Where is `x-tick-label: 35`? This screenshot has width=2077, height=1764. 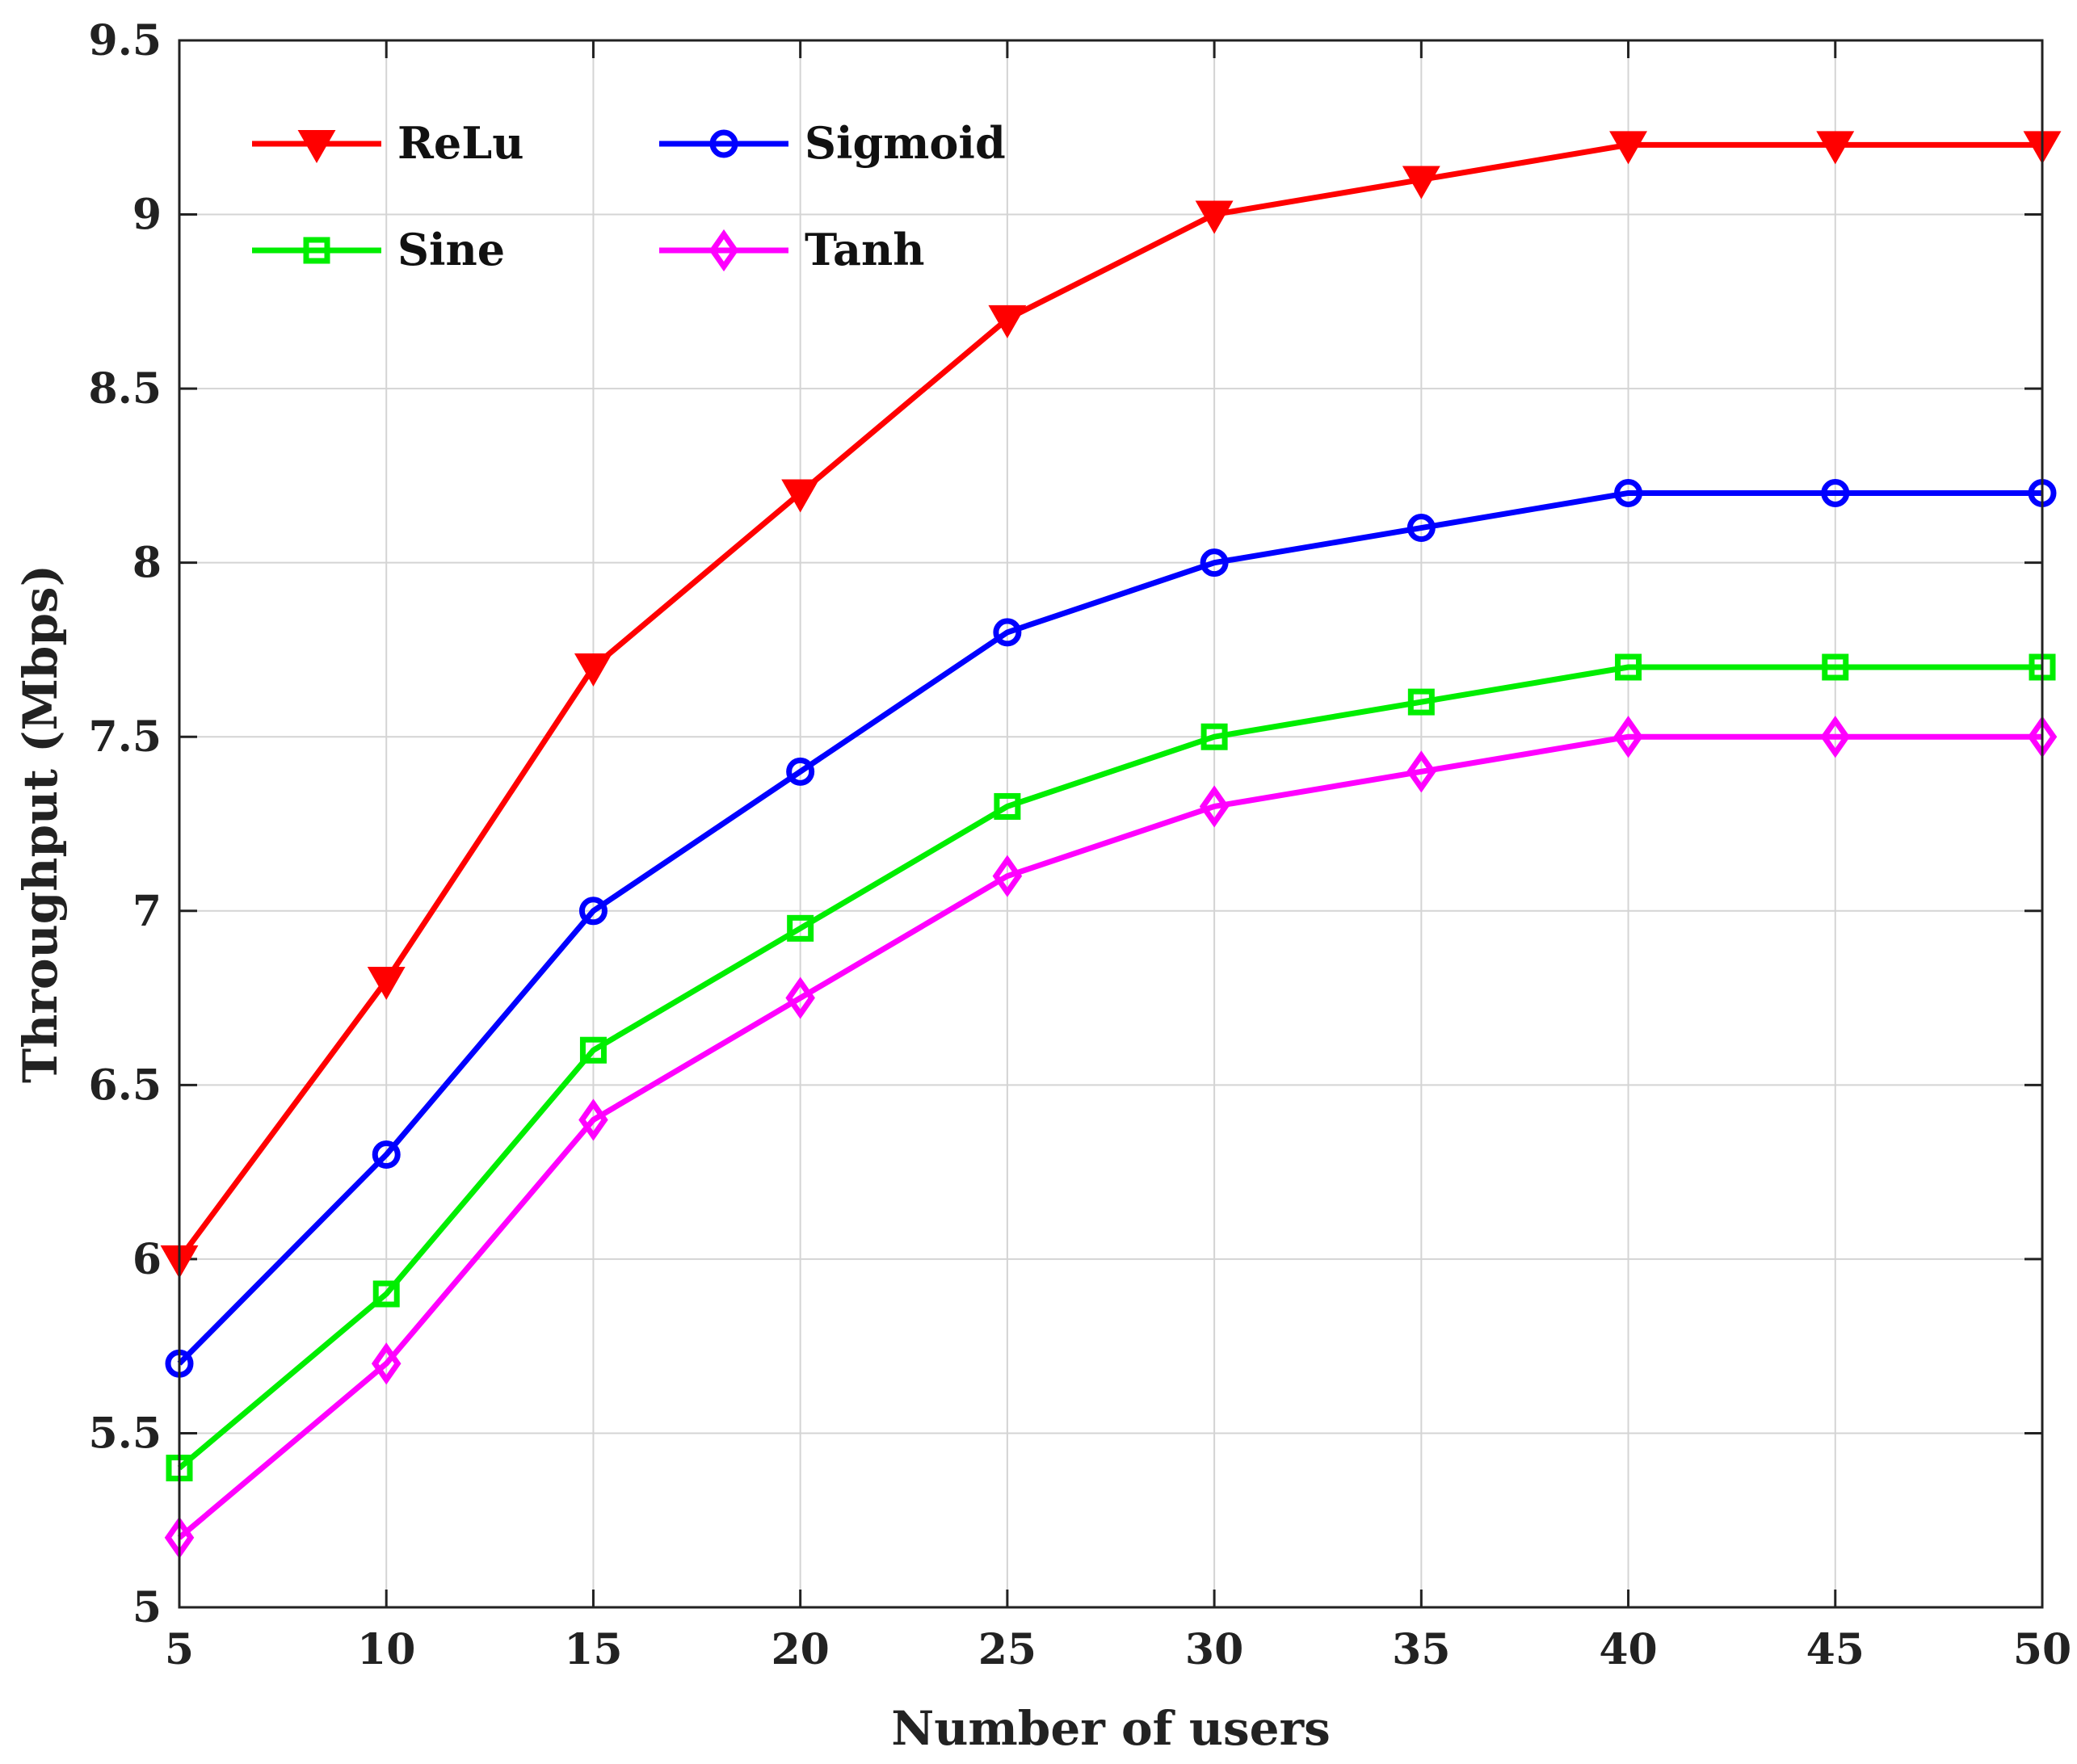
x-tick-label: 35 is located at coordinates (1421, 1650).